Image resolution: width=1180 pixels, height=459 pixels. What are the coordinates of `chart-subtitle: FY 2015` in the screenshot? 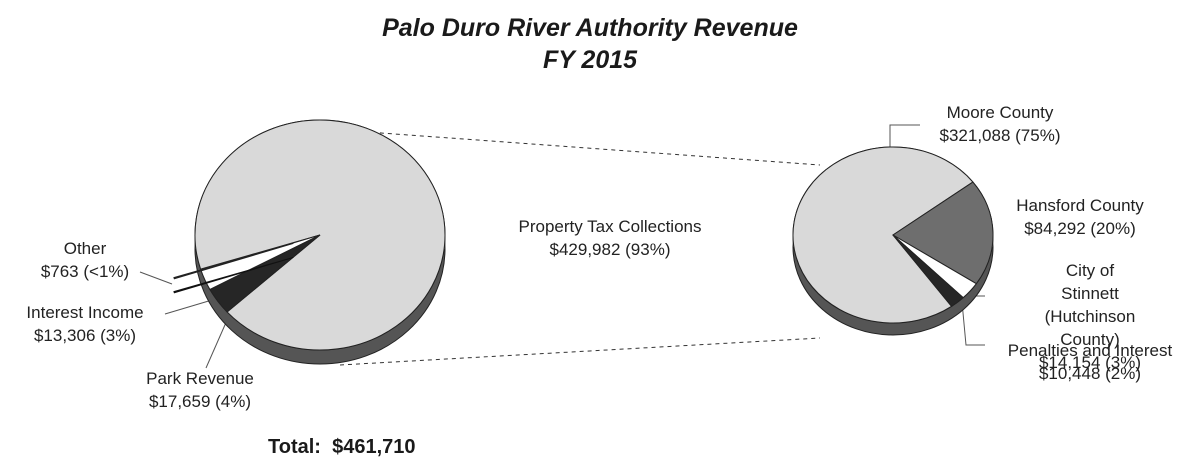 It's located at (590, 60).